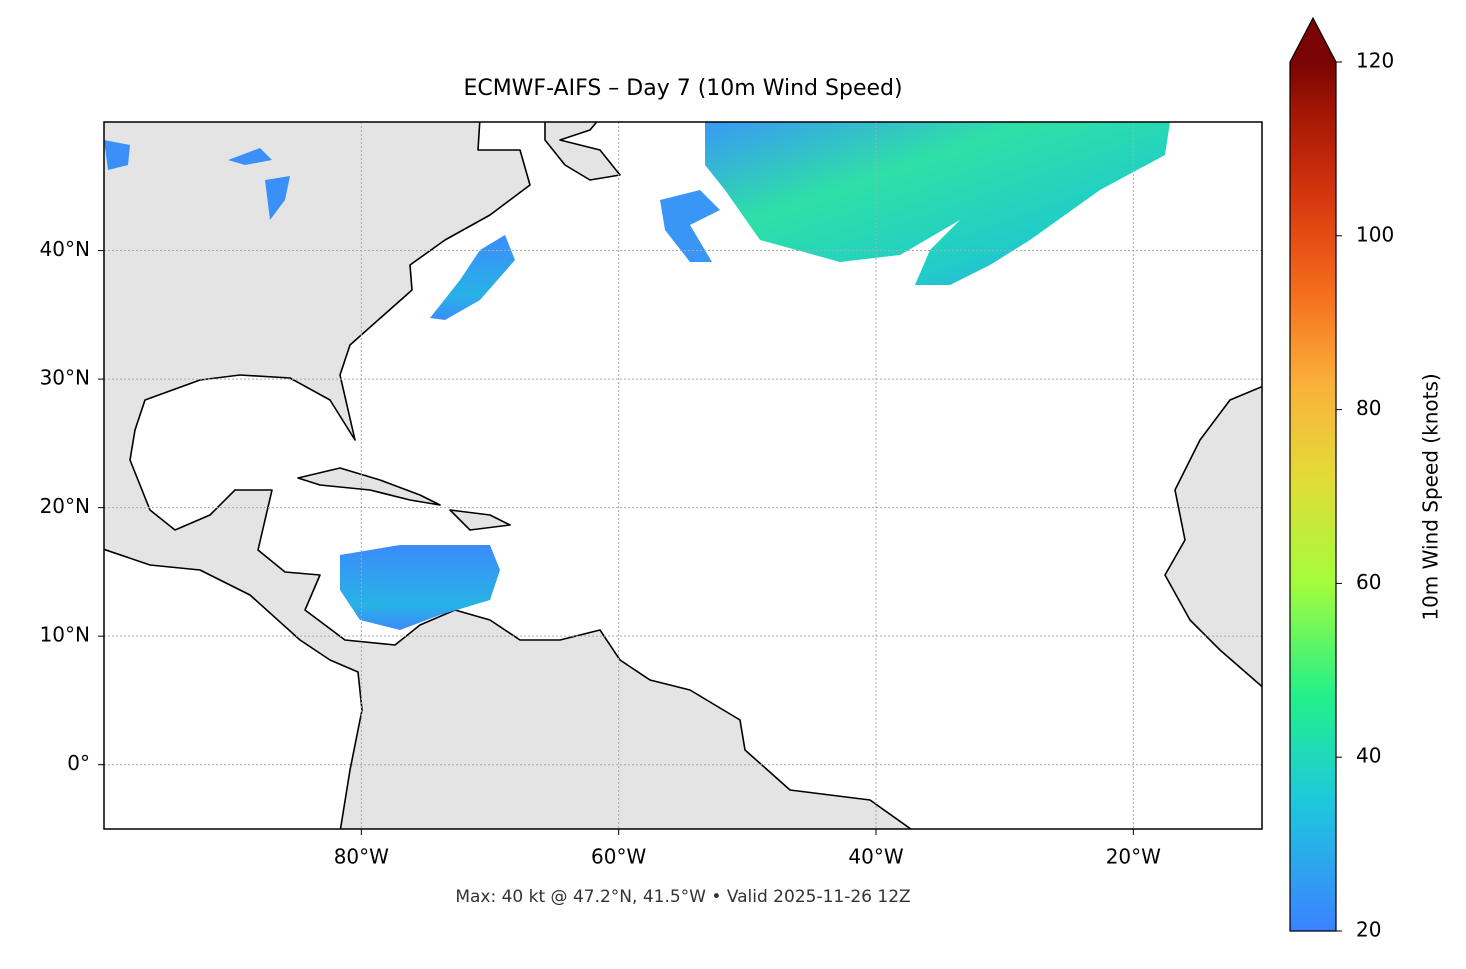 This screenshot has height=969, width=1466. I want to click on y-tick-label: 40°N, so click(65, 249).